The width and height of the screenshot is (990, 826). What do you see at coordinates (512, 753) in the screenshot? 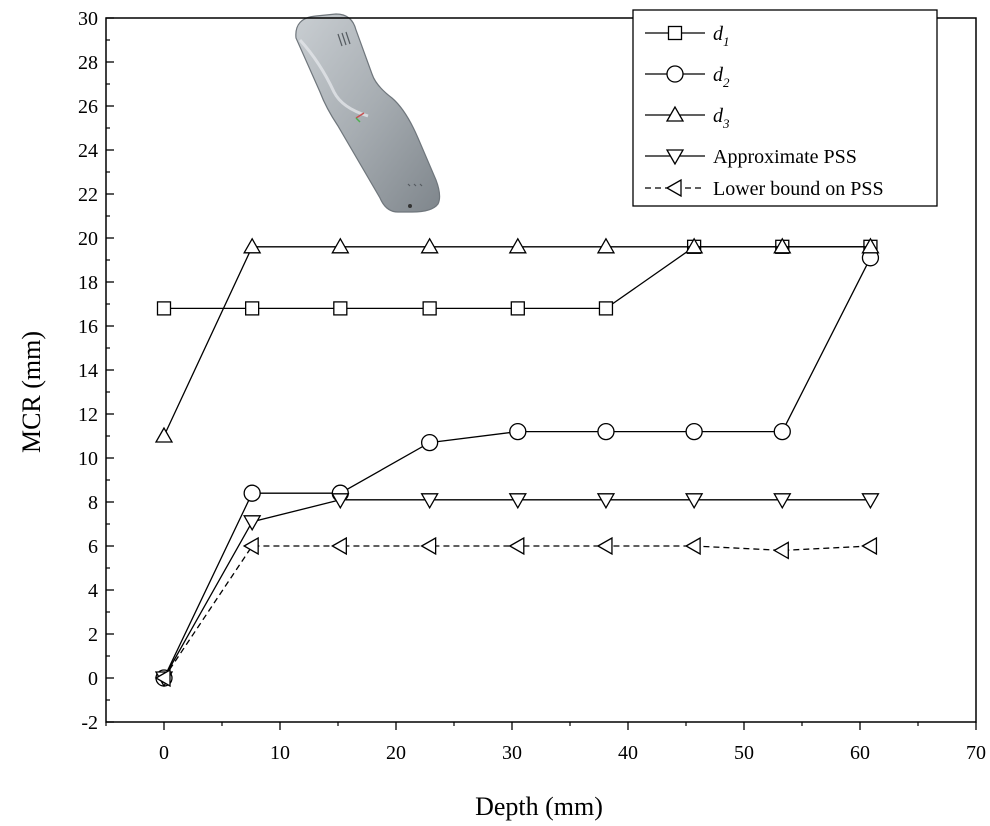
I see `x-tick-label: 30` at bounding box center [512, 753].